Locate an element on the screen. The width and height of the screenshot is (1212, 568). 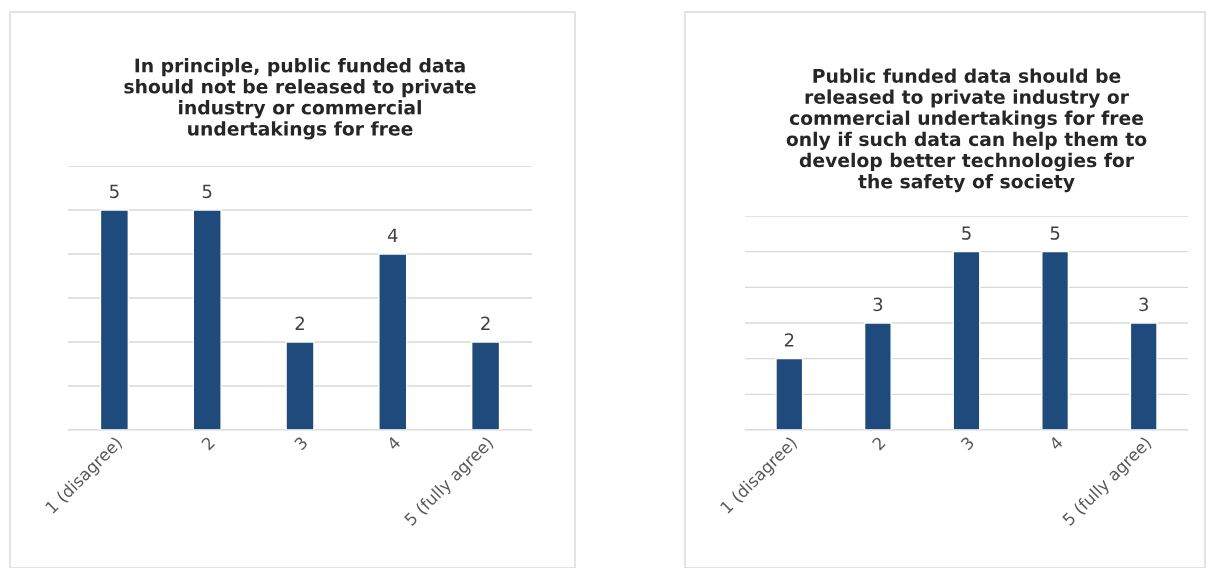
chart-title: Public funded data should be released to private industry or commercial undertakings for free only if such data can help them to develop better technologies for the safety of society is located at coordinates (966, 130).